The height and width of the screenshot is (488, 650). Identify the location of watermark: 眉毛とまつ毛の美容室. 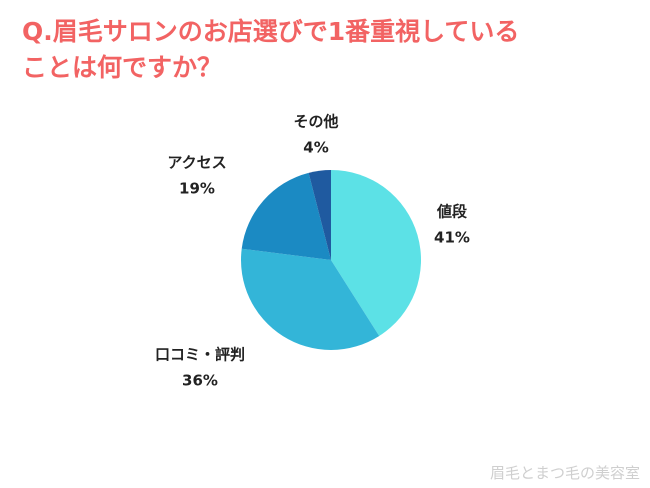
(565, 473).